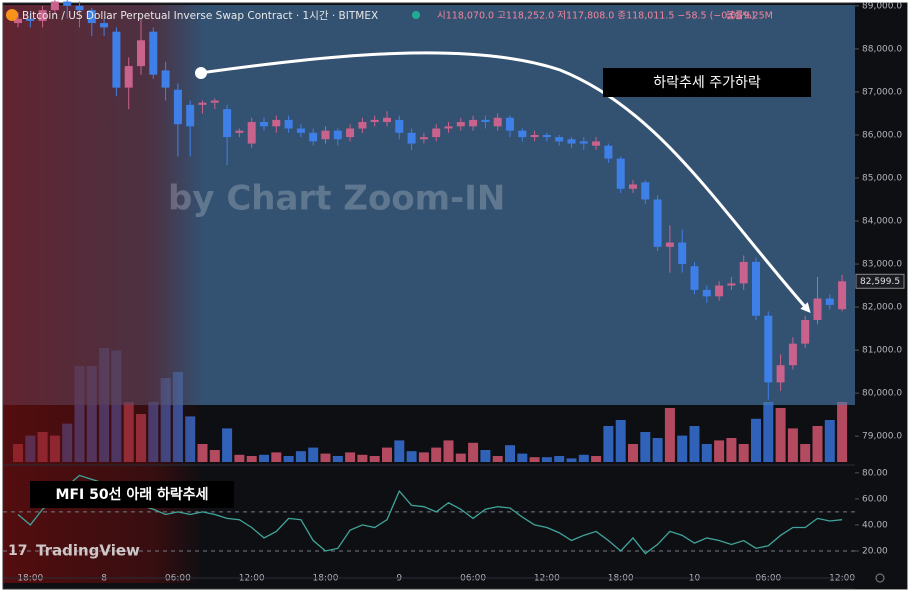  I want to click on axis-bg, so click(881, 296).